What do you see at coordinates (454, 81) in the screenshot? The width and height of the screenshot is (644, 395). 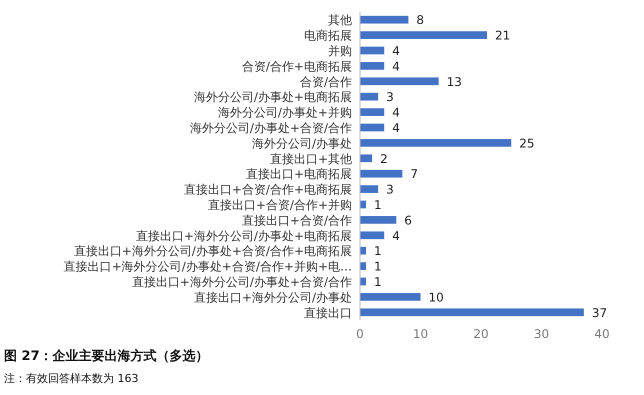 I see `data-label: 13` at bounding box center [454, 81].